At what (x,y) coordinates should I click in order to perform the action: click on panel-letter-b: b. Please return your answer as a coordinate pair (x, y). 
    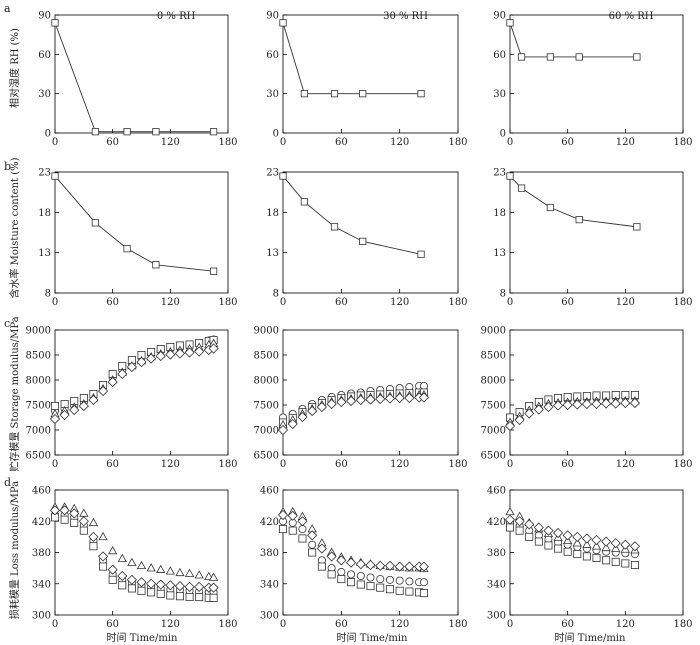
    Looking at the image, I should click on (7, 166).